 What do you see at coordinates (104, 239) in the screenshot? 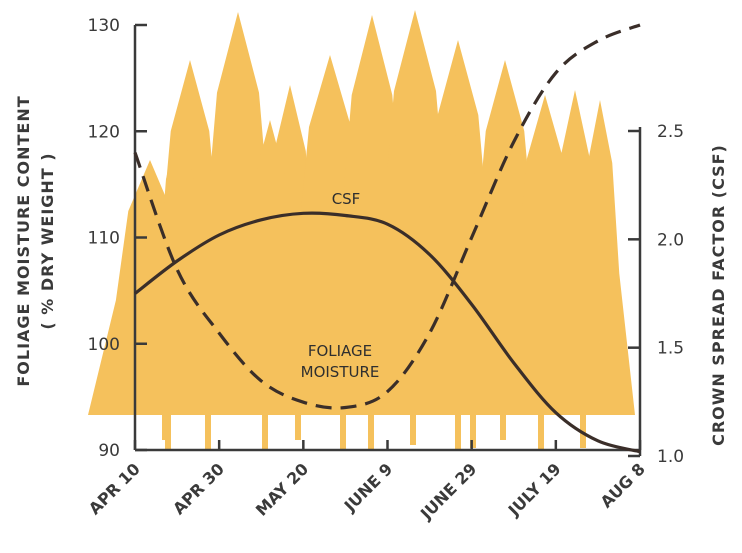
I see `left-tick-label: 110` at bounding box center [104, 239].